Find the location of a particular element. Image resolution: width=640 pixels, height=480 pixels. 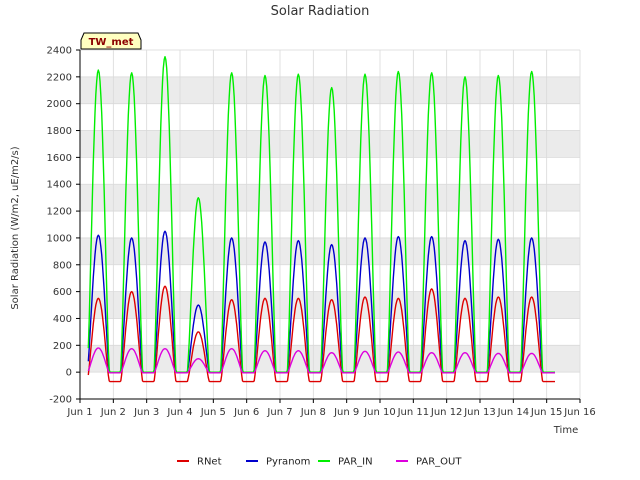

x-tick-label: Jun 4 is located at coordinates (179, 412).